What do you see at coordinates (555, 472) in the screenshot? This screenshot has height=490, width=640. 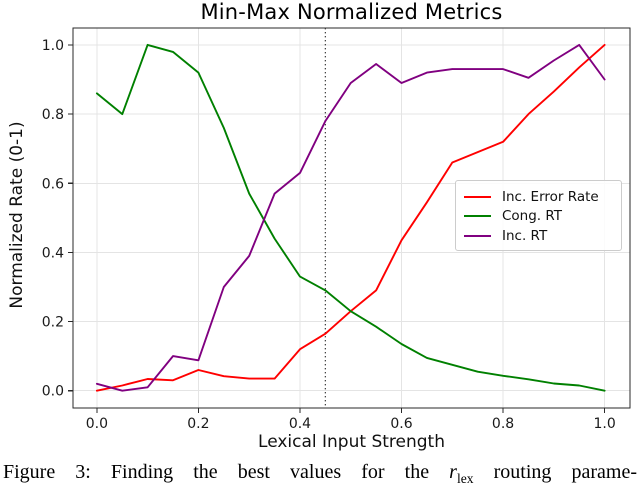 I see `caption-suffix: routing parame-` at bounding box center [555, 472].